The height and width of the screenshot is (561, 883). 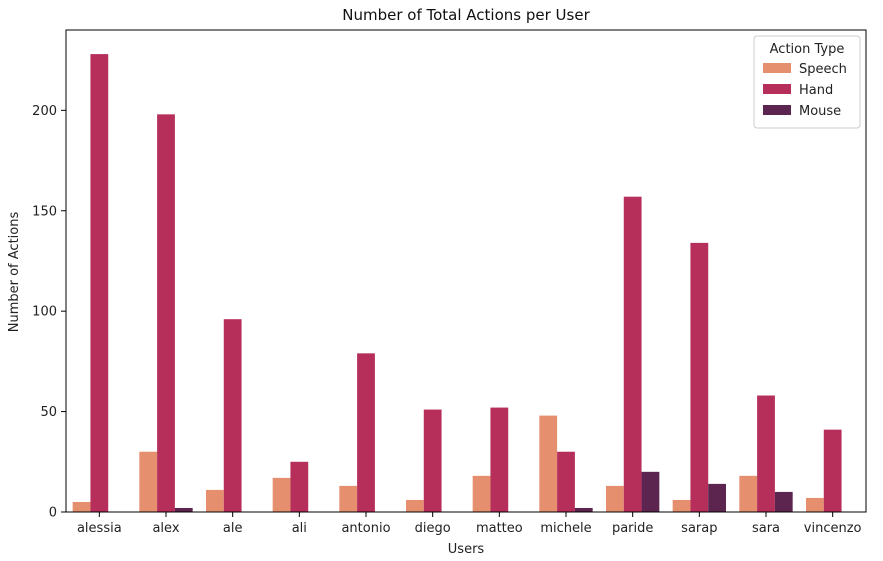 I want to click on bar-mouse-sara, so click(x=783, y=501).